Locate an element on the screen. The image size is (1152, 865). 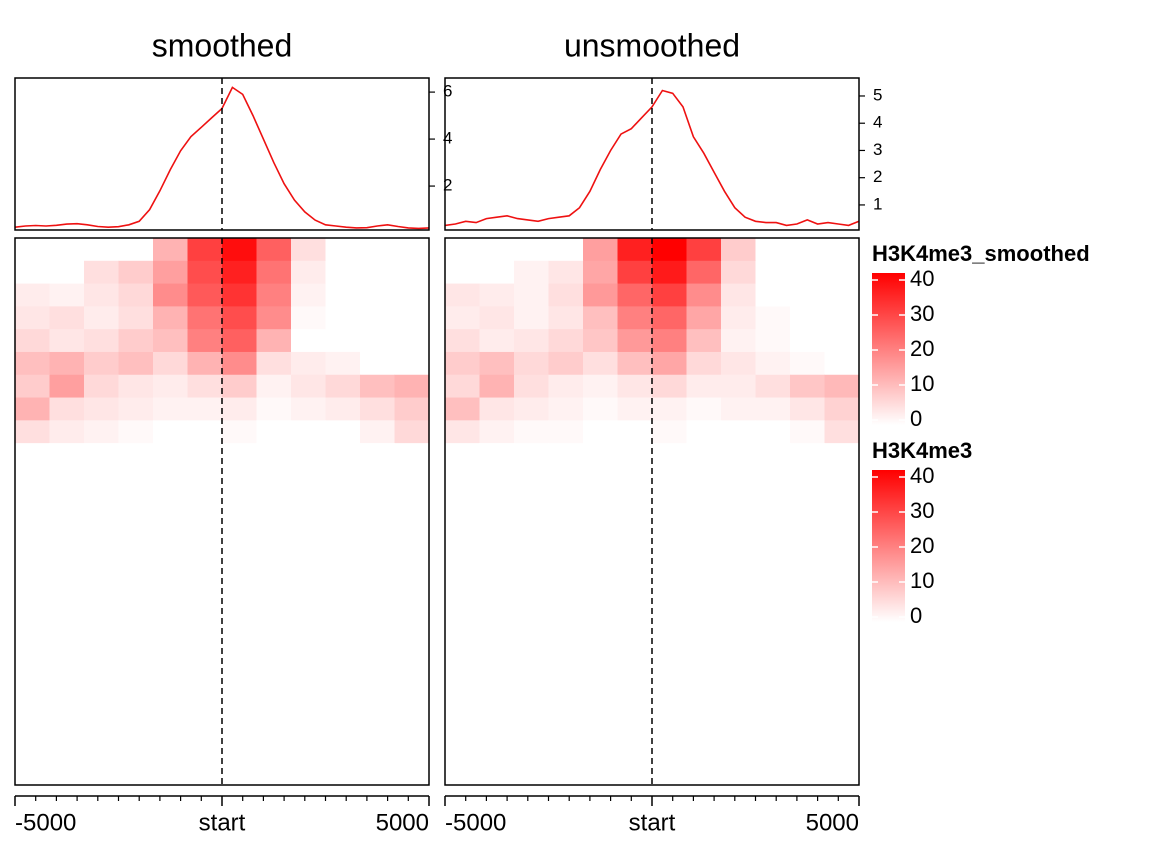
panel-title: smoothed is located at coordinates (222, 45).